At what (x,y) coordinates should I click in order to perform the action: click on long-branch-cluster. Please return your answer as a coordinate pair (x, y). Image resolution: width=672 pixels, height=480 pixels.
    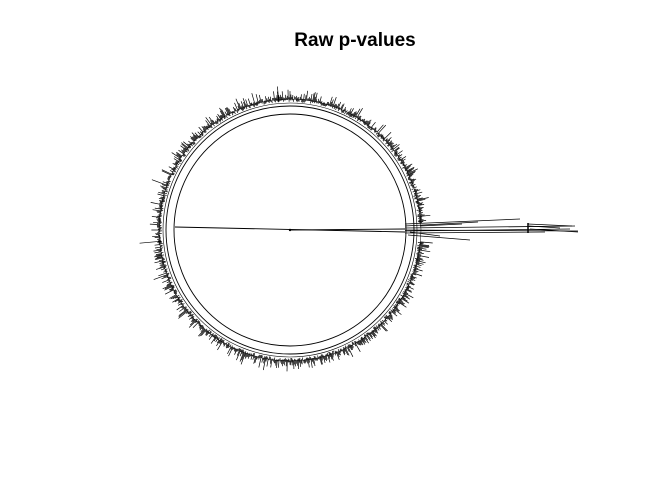
    Looking at the image, I should click on (491, 229).